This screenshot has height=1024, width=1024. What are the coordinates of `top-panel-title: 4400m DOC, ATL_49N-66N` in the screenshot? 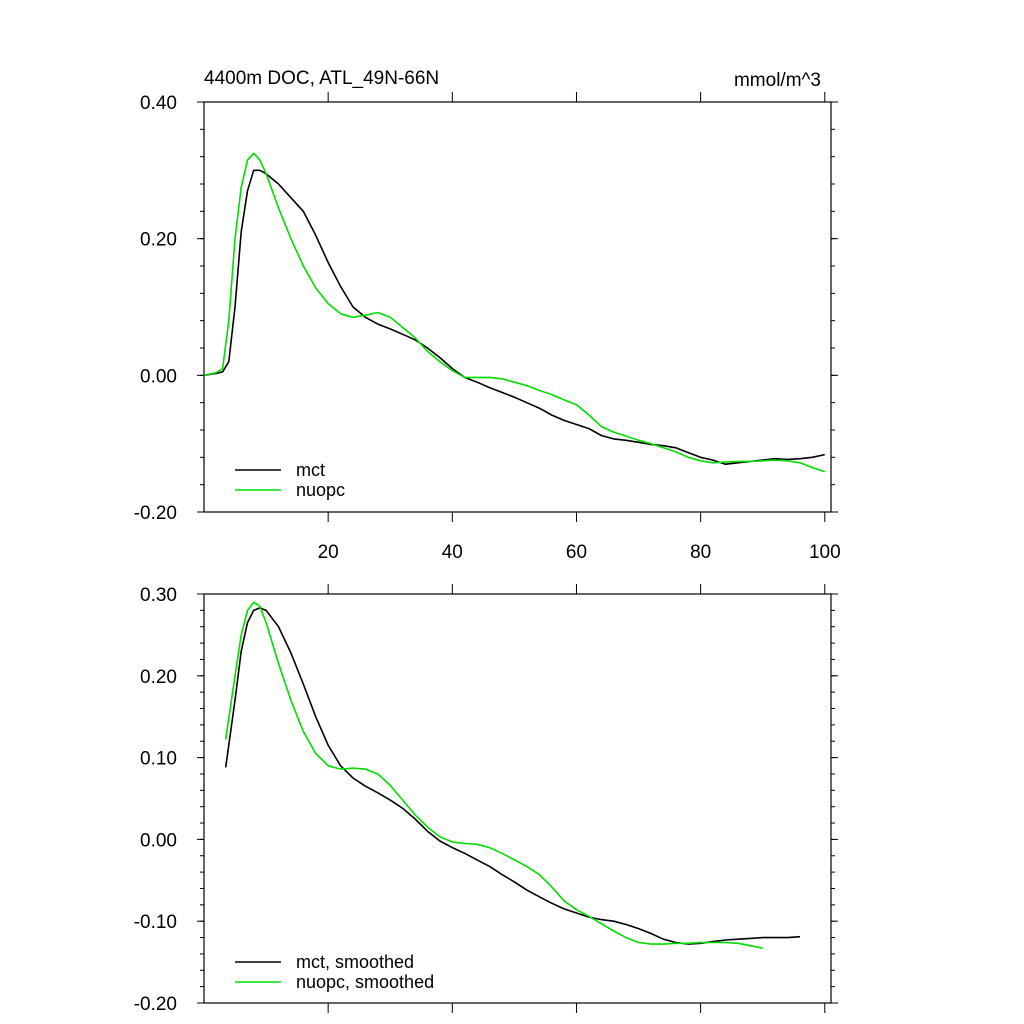 It's located at (321, 78).